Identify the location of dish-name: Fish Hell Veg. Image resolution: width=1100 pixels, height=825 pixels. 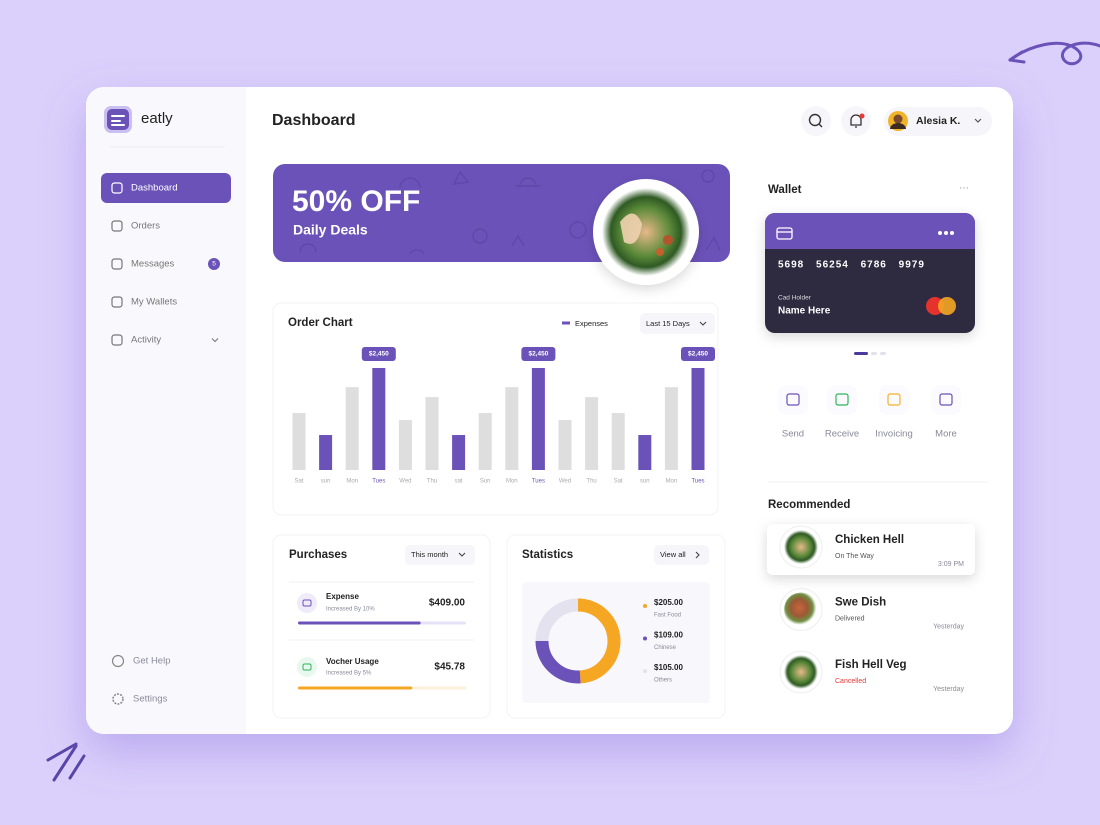
(871, 665).